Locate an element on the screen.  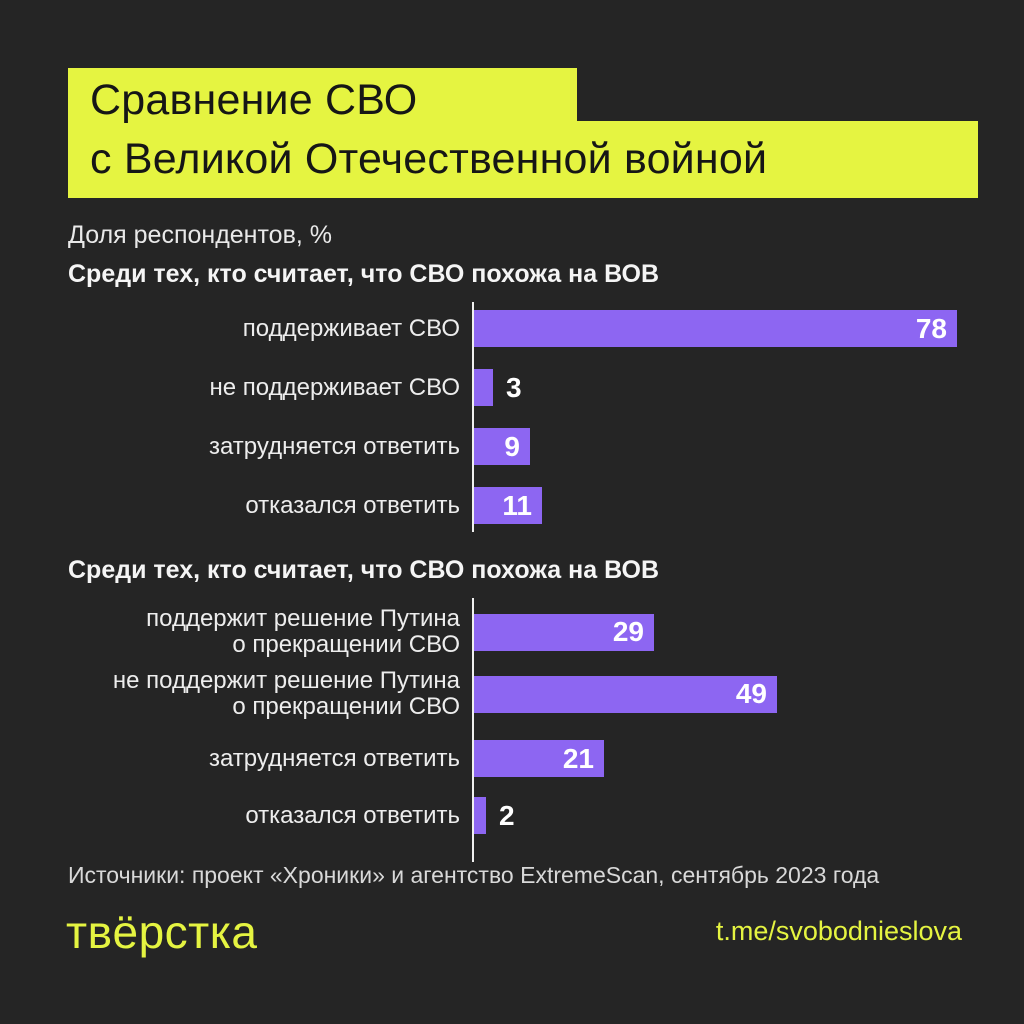
title-line-1: Сравнение СВО is located at coordinates (322, 94).